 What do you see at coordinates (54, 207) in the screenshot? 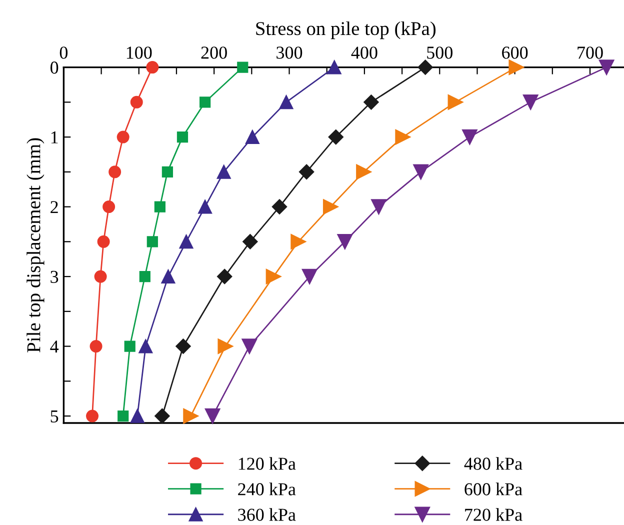
I see `y-tick-label: 2` at bounding box center [54, 207].